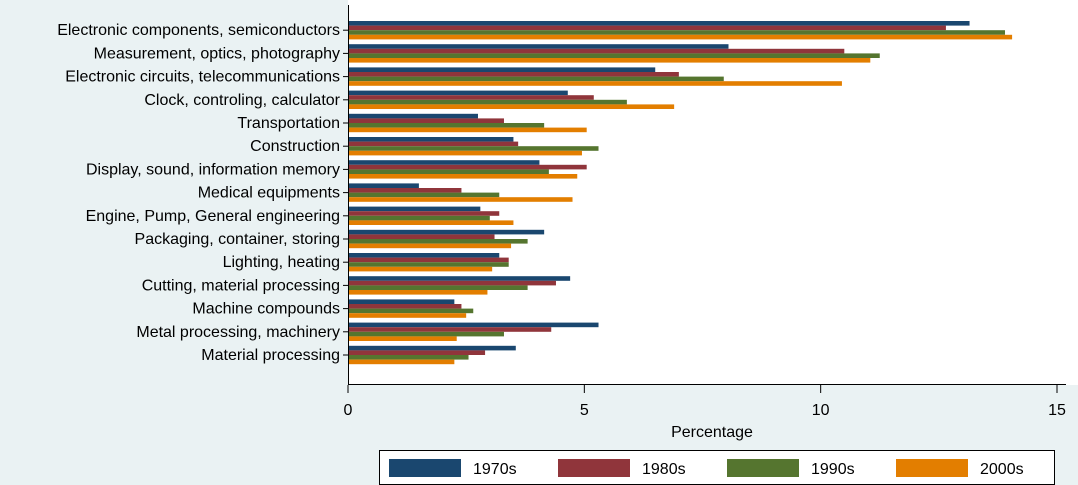  I want to click on legend-label: 2000s, so click(1002, 469).